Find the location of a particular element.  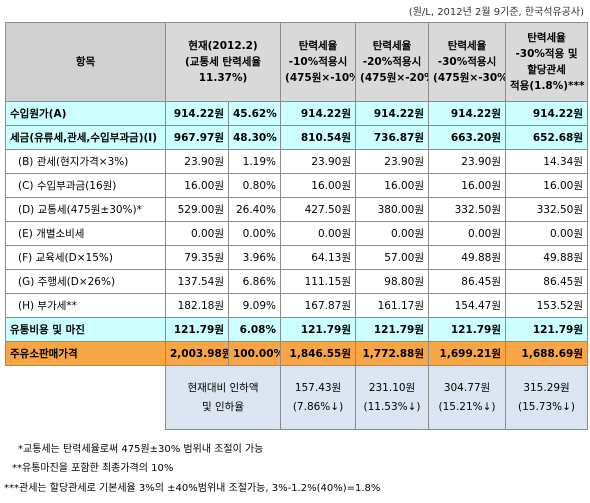

cell: 64.13원 is located at coordinates (318, 257).